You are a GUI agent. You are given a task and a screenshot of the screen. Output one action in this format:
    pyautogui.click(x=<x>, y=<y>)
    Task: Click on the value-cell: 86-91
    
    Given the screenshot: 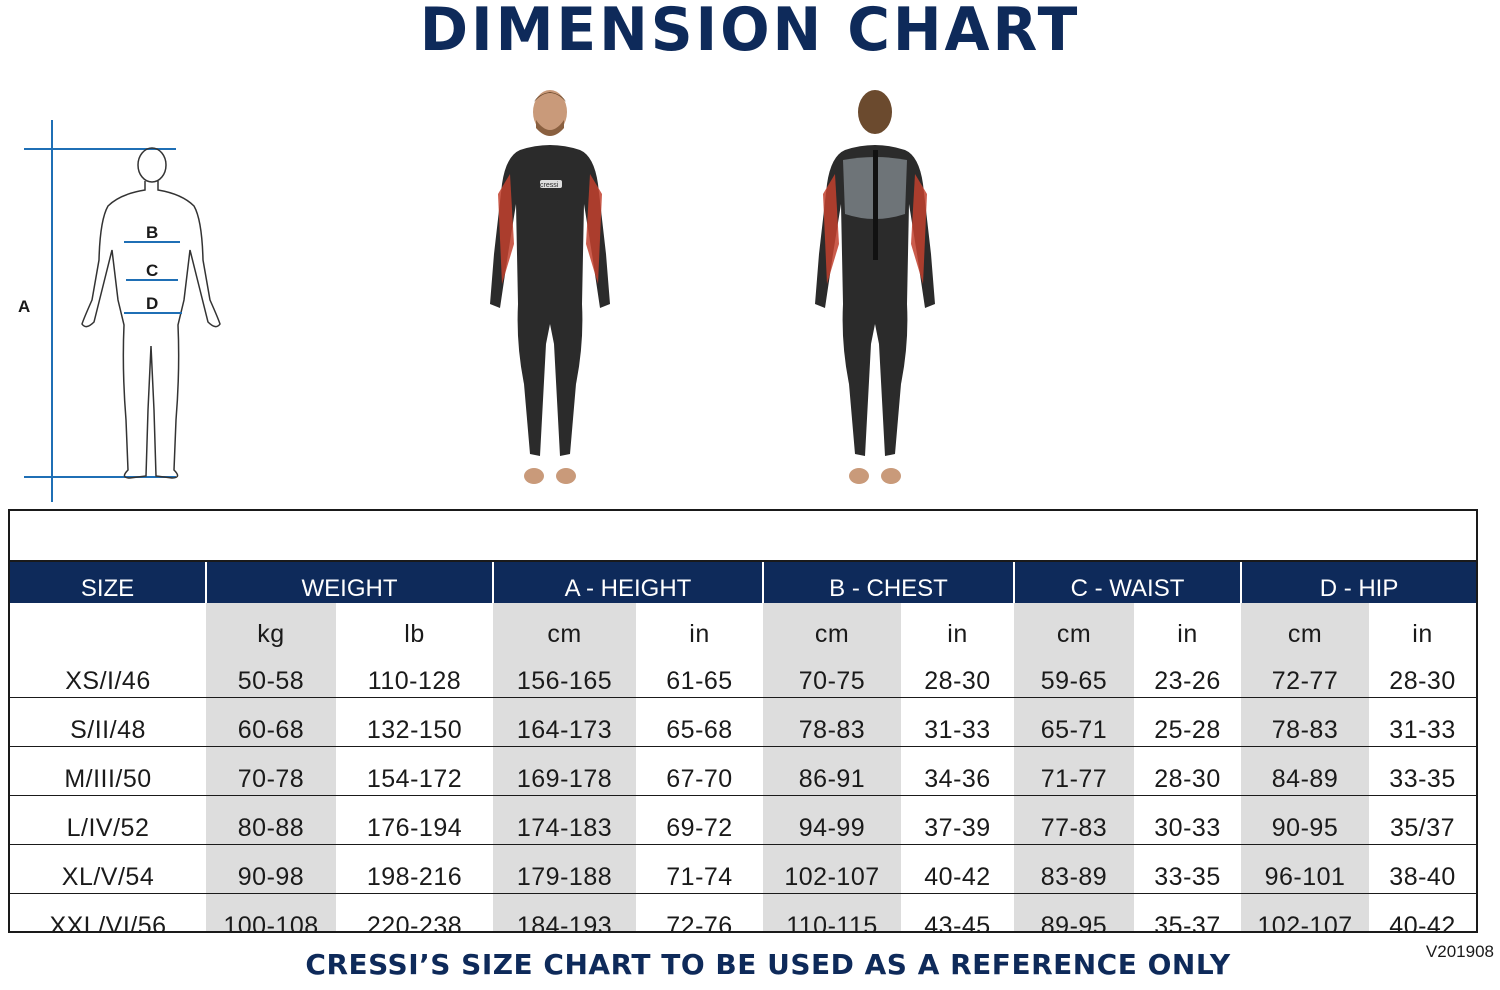 What is the action you would take?
    pyautogui.click(x=832, y=771)
    